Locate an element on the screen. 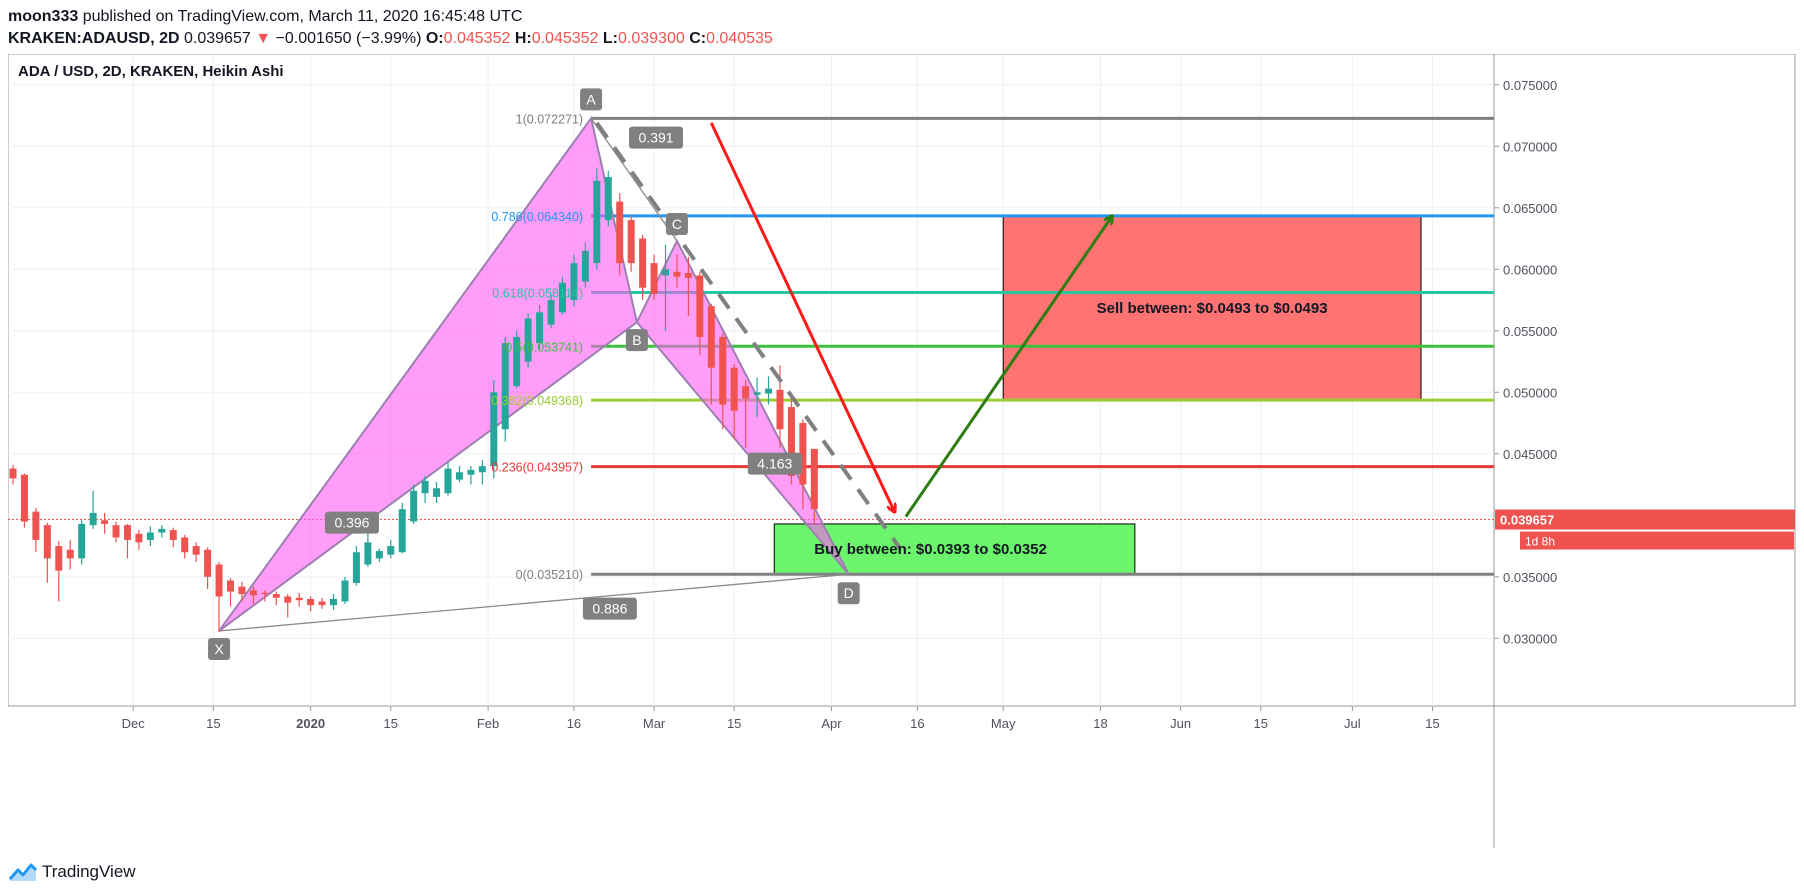 The image size is (1804, 894). x-tick-label: Jun is located at coordinates (1180, 723).